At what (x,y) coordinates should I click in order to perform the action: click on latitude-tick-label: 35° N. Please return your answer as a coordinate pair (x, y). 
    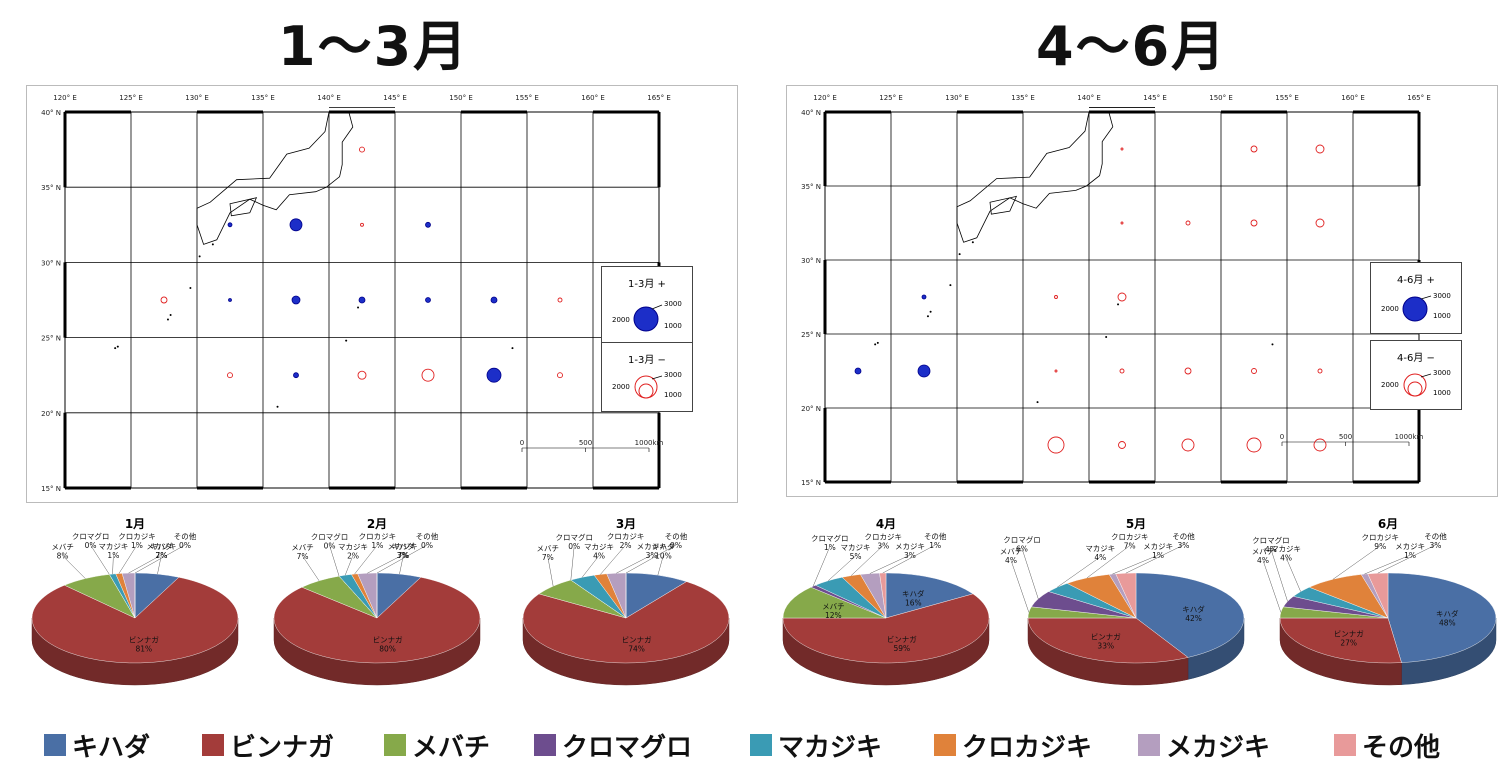
    Looking at the image, I should click on (811, 187).